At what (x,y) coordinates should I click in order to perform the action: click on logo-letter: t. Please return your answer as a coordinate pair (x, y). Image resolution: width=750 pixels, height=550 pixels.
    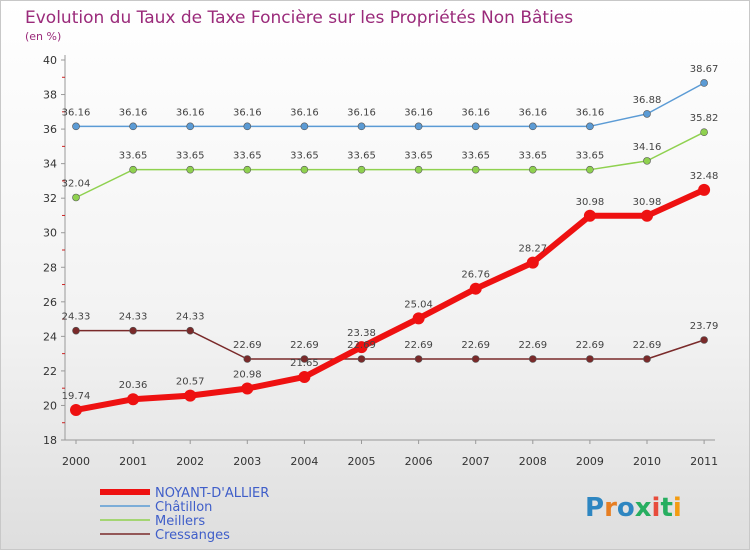
    Looking at the image, I should click on (666, 508).